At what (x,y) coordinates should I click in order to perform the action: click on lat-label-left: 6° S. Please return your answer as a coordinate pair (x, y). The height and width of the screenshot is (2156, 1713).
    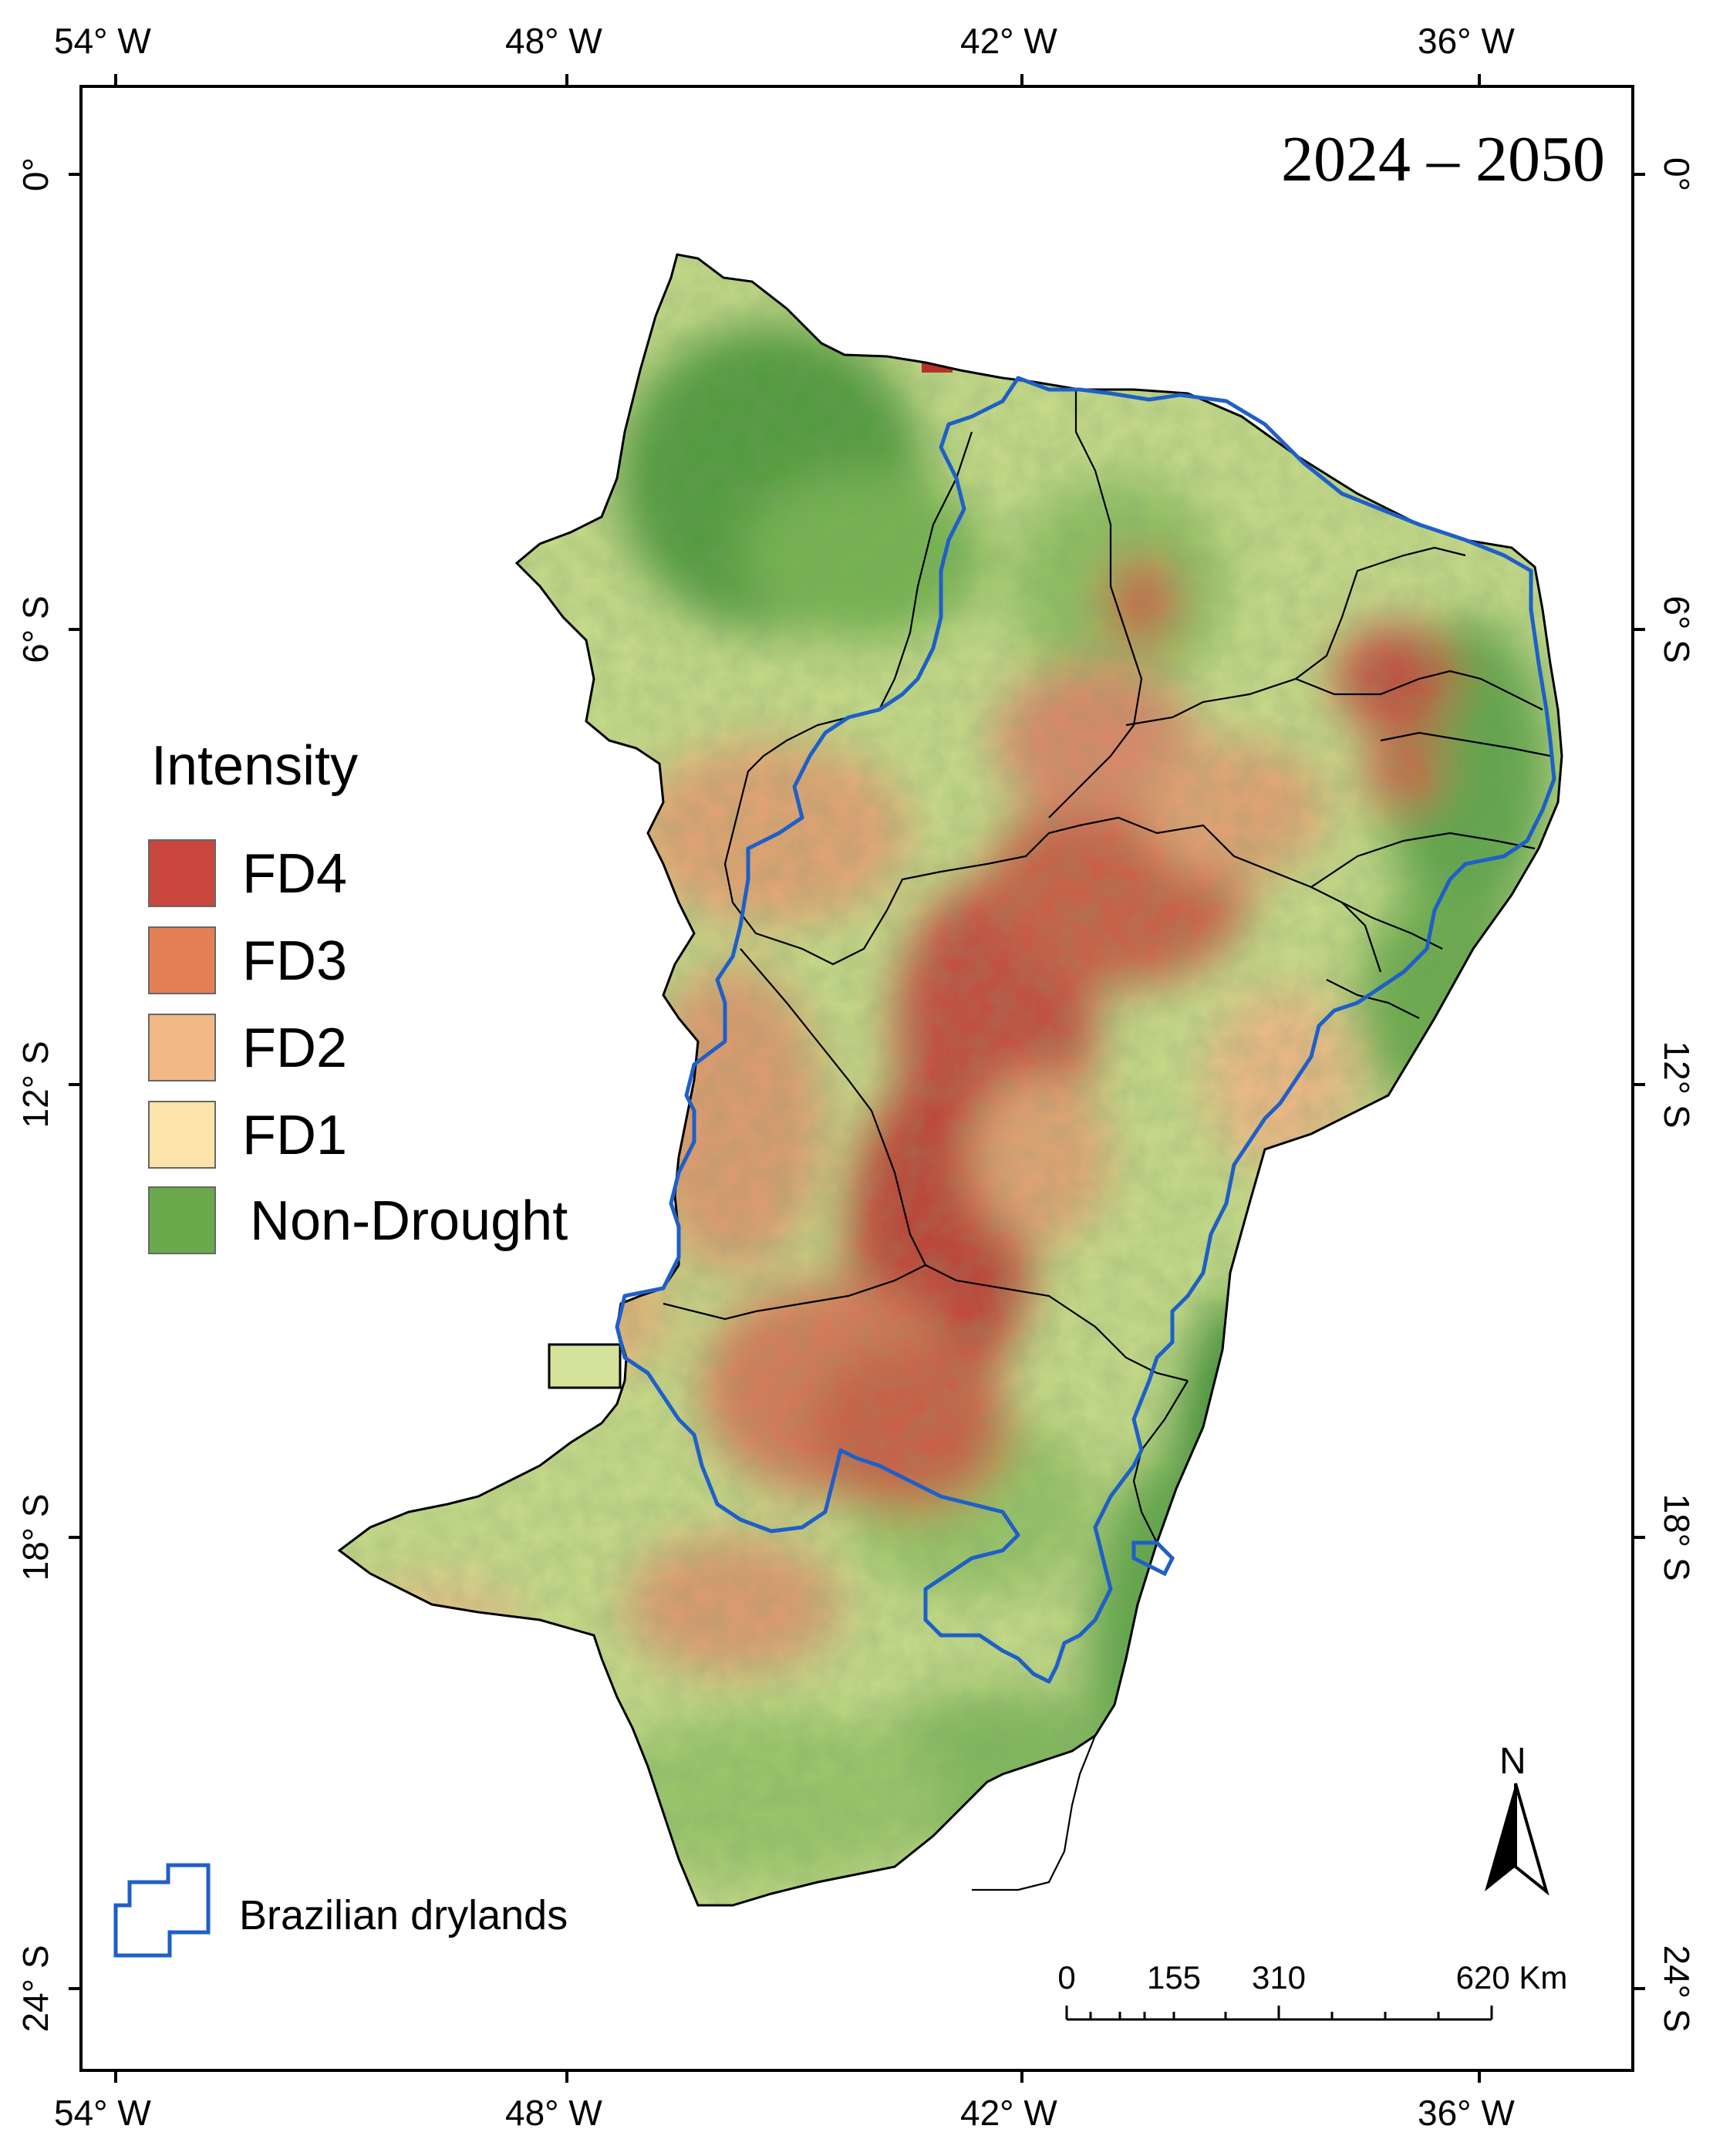
    Looking at the image, I should click on (35, 629).